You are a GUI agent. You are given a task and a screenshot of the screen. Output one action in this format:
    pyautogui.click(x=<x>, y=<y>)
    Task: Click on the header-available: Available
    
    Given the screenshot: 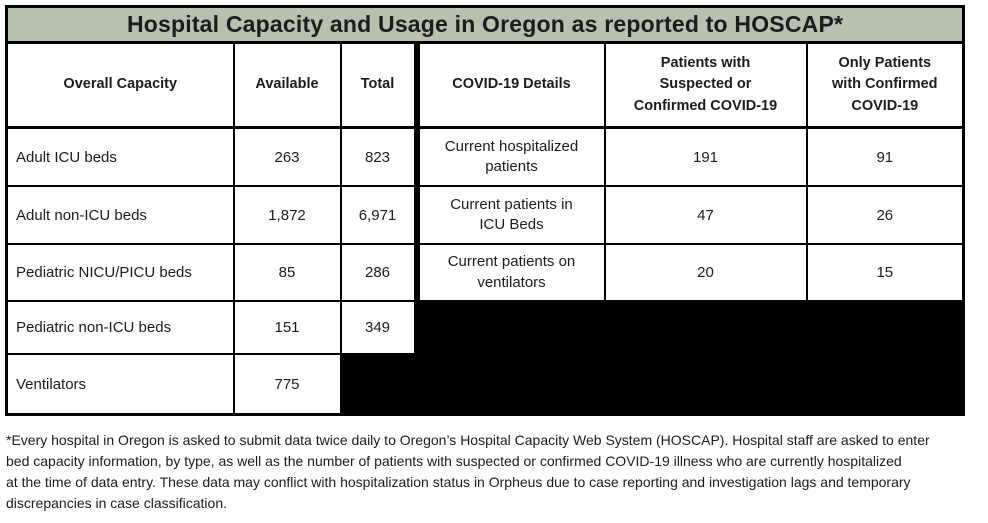 What is the action you would take?
    pyautogui.click(x=287, y=85)
    